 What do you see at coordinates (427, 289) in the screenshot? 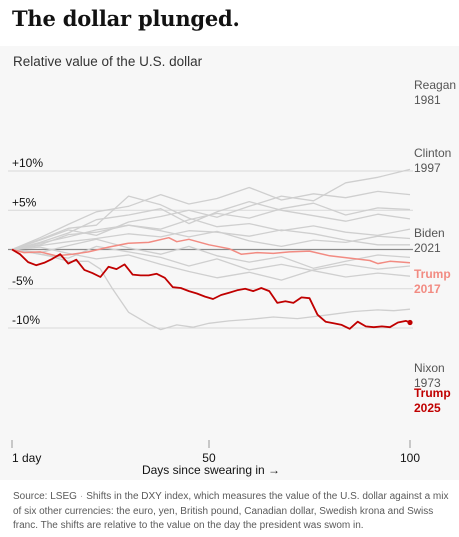
I see `series-label-trump-2017: 2017` at bounding box center [427, 289].